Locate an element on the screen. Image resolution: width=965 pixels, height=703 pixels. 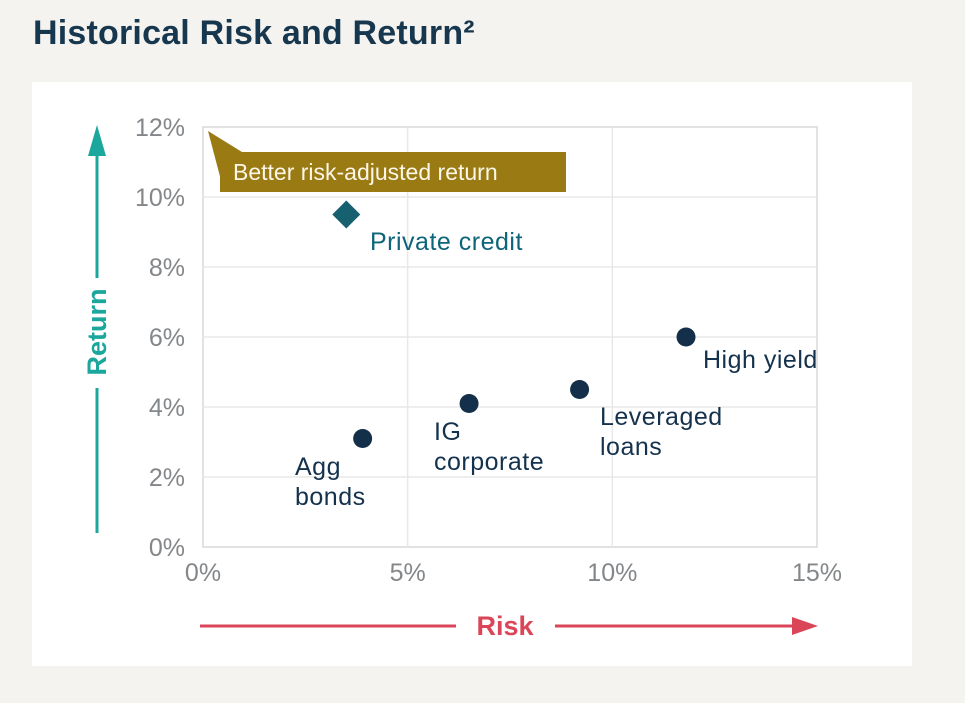
y-tick-label: 12% is located at coordinates (160, 128).